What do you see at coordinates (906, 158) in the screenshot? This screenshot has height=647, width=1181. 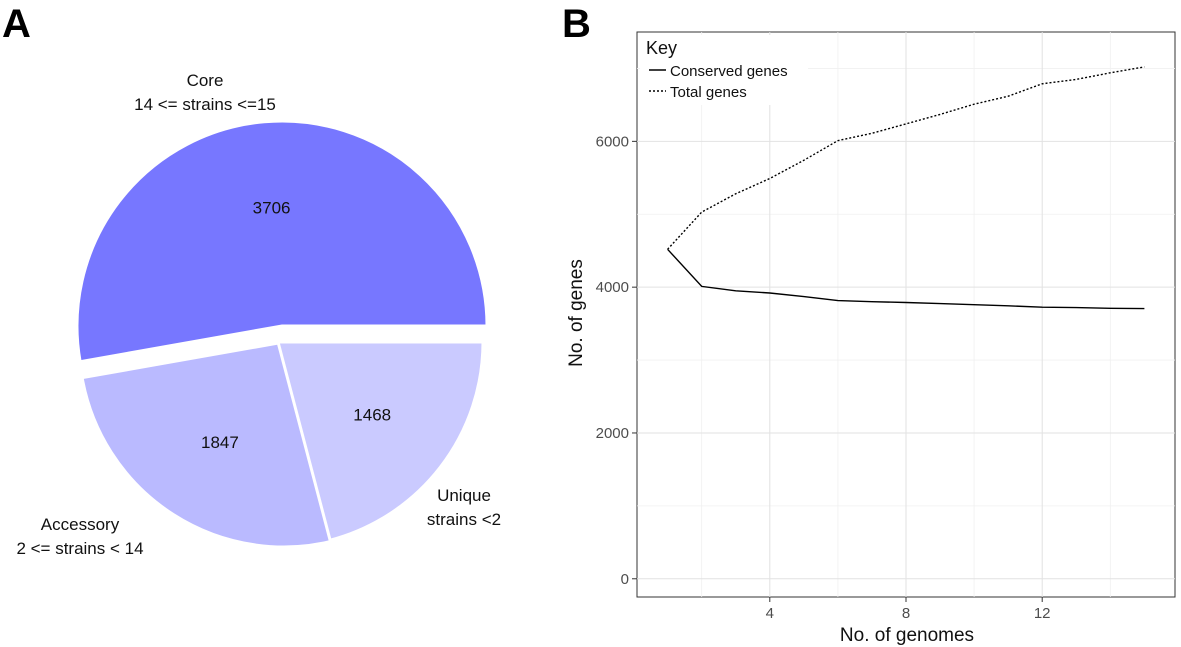 I see `series-line-total-genes` at bounding box center [906, 158].